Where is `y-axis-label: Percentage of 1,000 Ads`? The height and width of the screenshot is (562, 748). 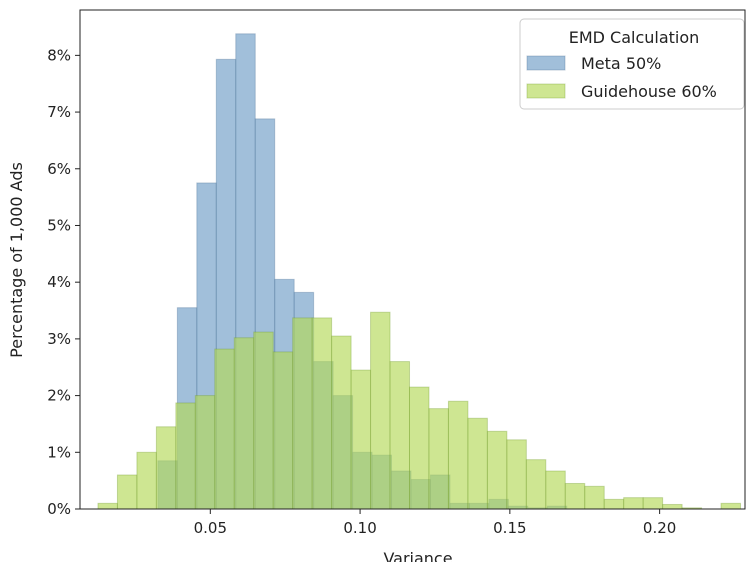 y-axis-label: Percentage of 1,000 Ads is located at coordinates (16, 260).